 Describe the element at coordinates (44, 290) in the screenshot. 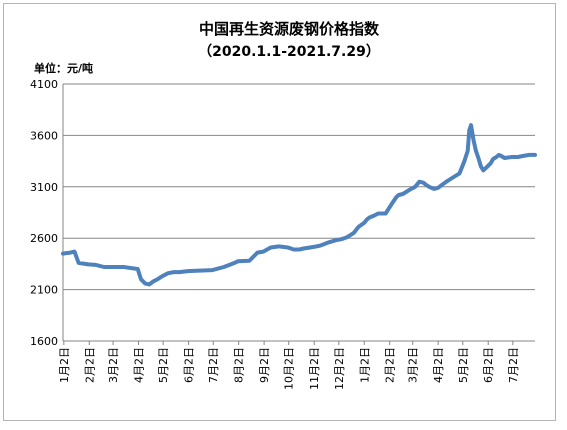

I see `y-tick-label: 2100` at that location.